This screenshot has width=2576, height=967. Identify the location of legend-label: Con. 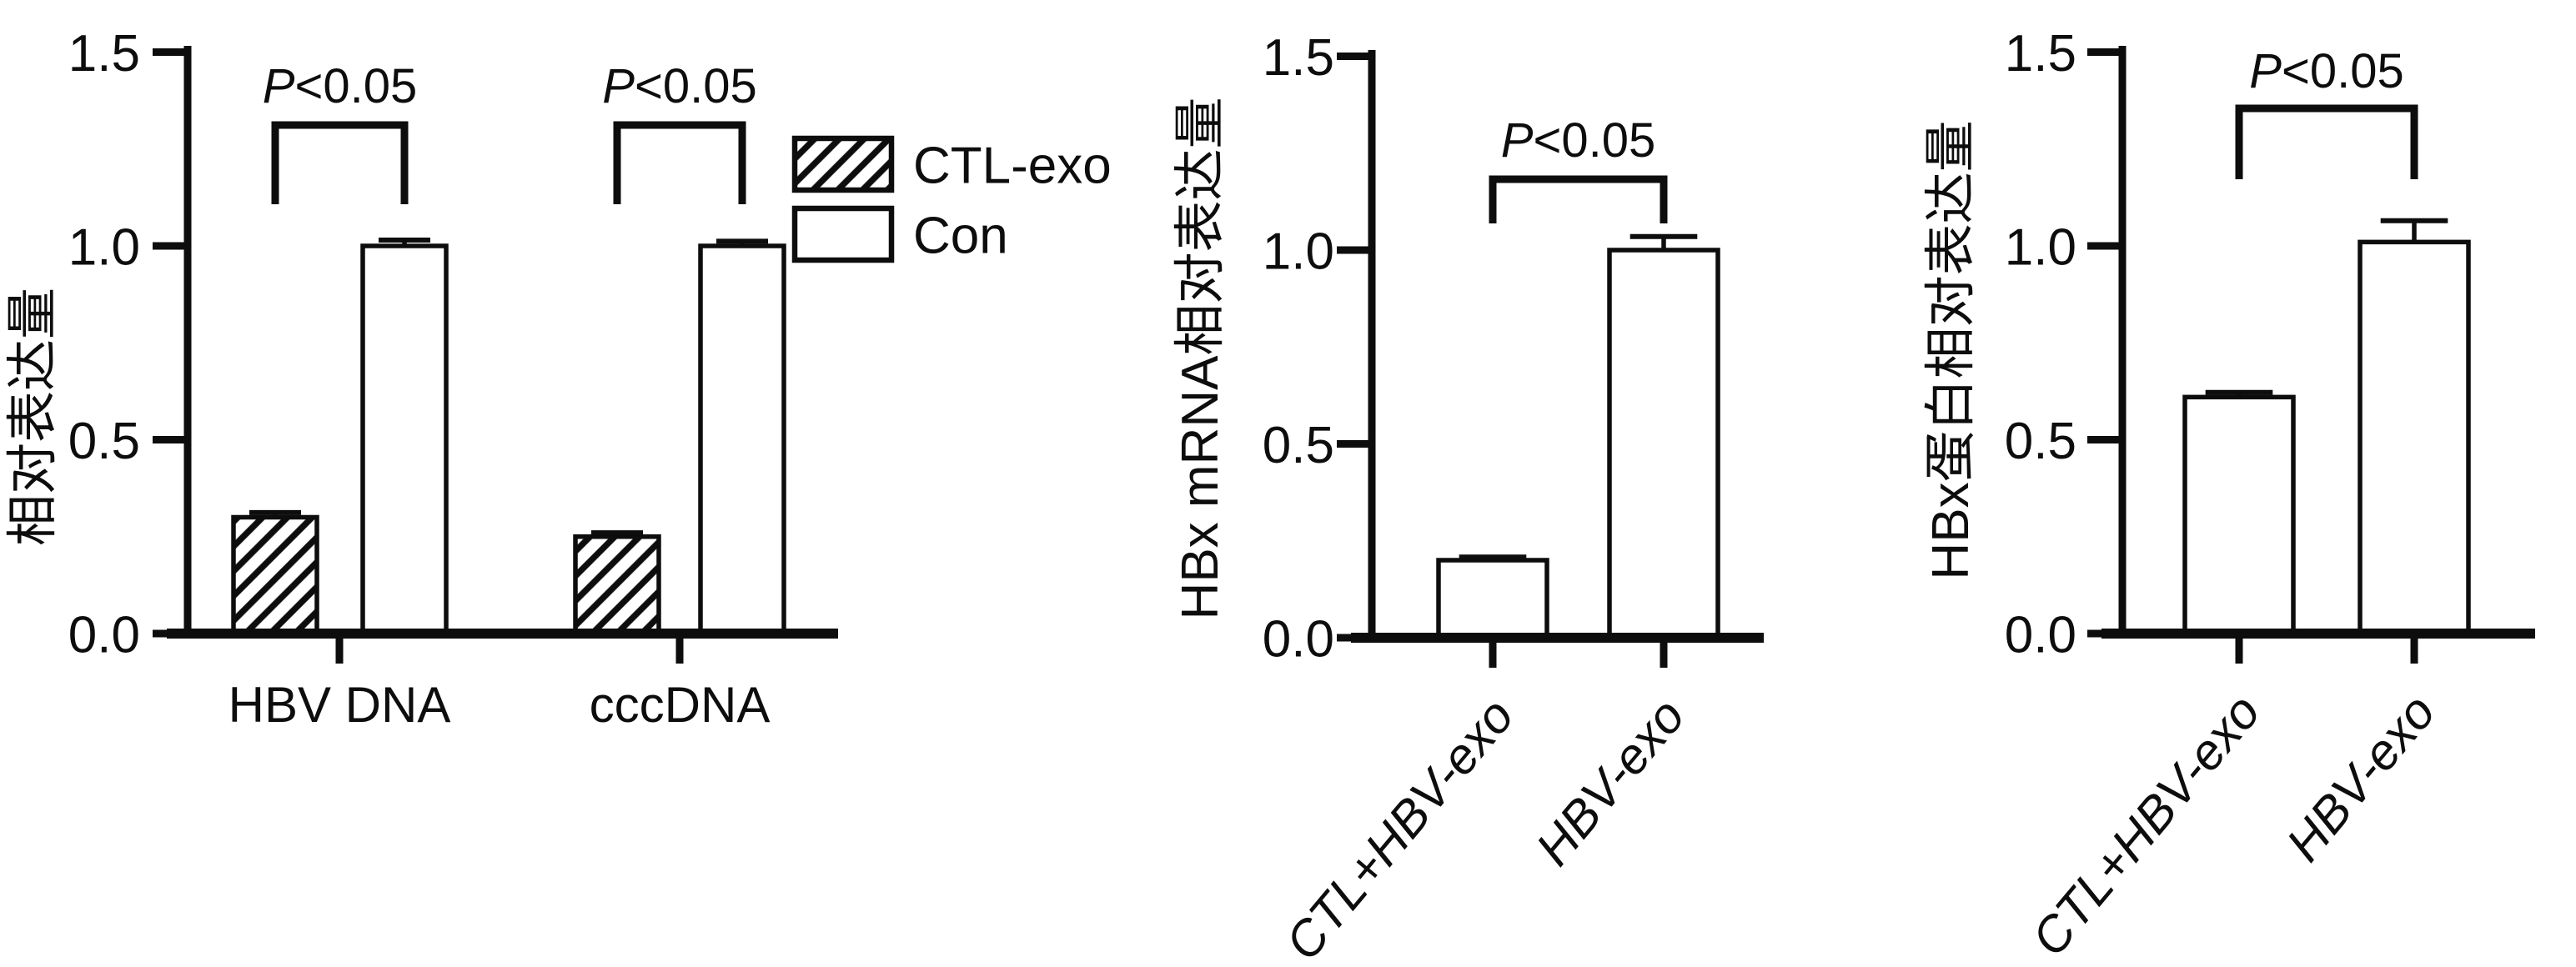
(960, 236).